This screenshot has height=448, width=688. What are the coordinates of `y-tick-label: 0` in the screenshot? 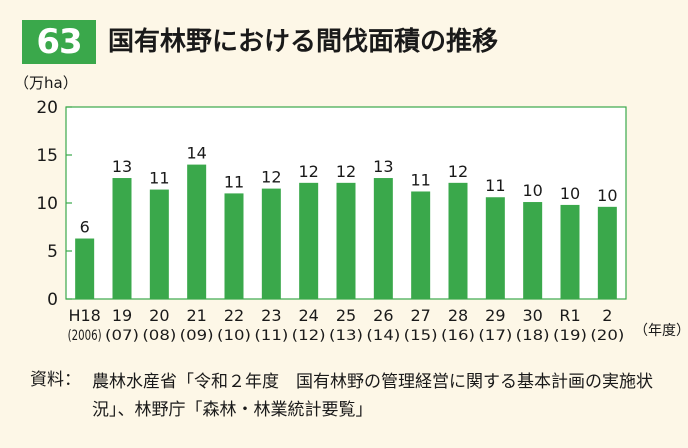 It's located at (52, 300).